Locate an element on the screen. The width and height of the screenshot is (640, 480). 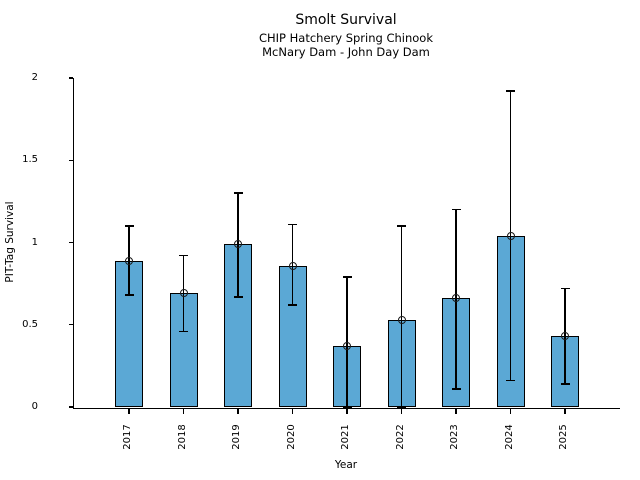
x-tick-label: 2017 is located at coordinates (127, 437).